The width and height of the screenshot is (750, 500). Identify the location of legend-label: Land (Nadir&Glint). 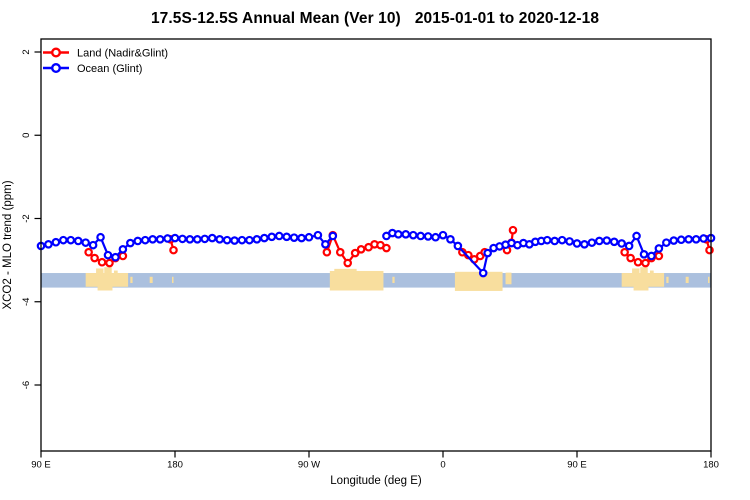
(122, 54).